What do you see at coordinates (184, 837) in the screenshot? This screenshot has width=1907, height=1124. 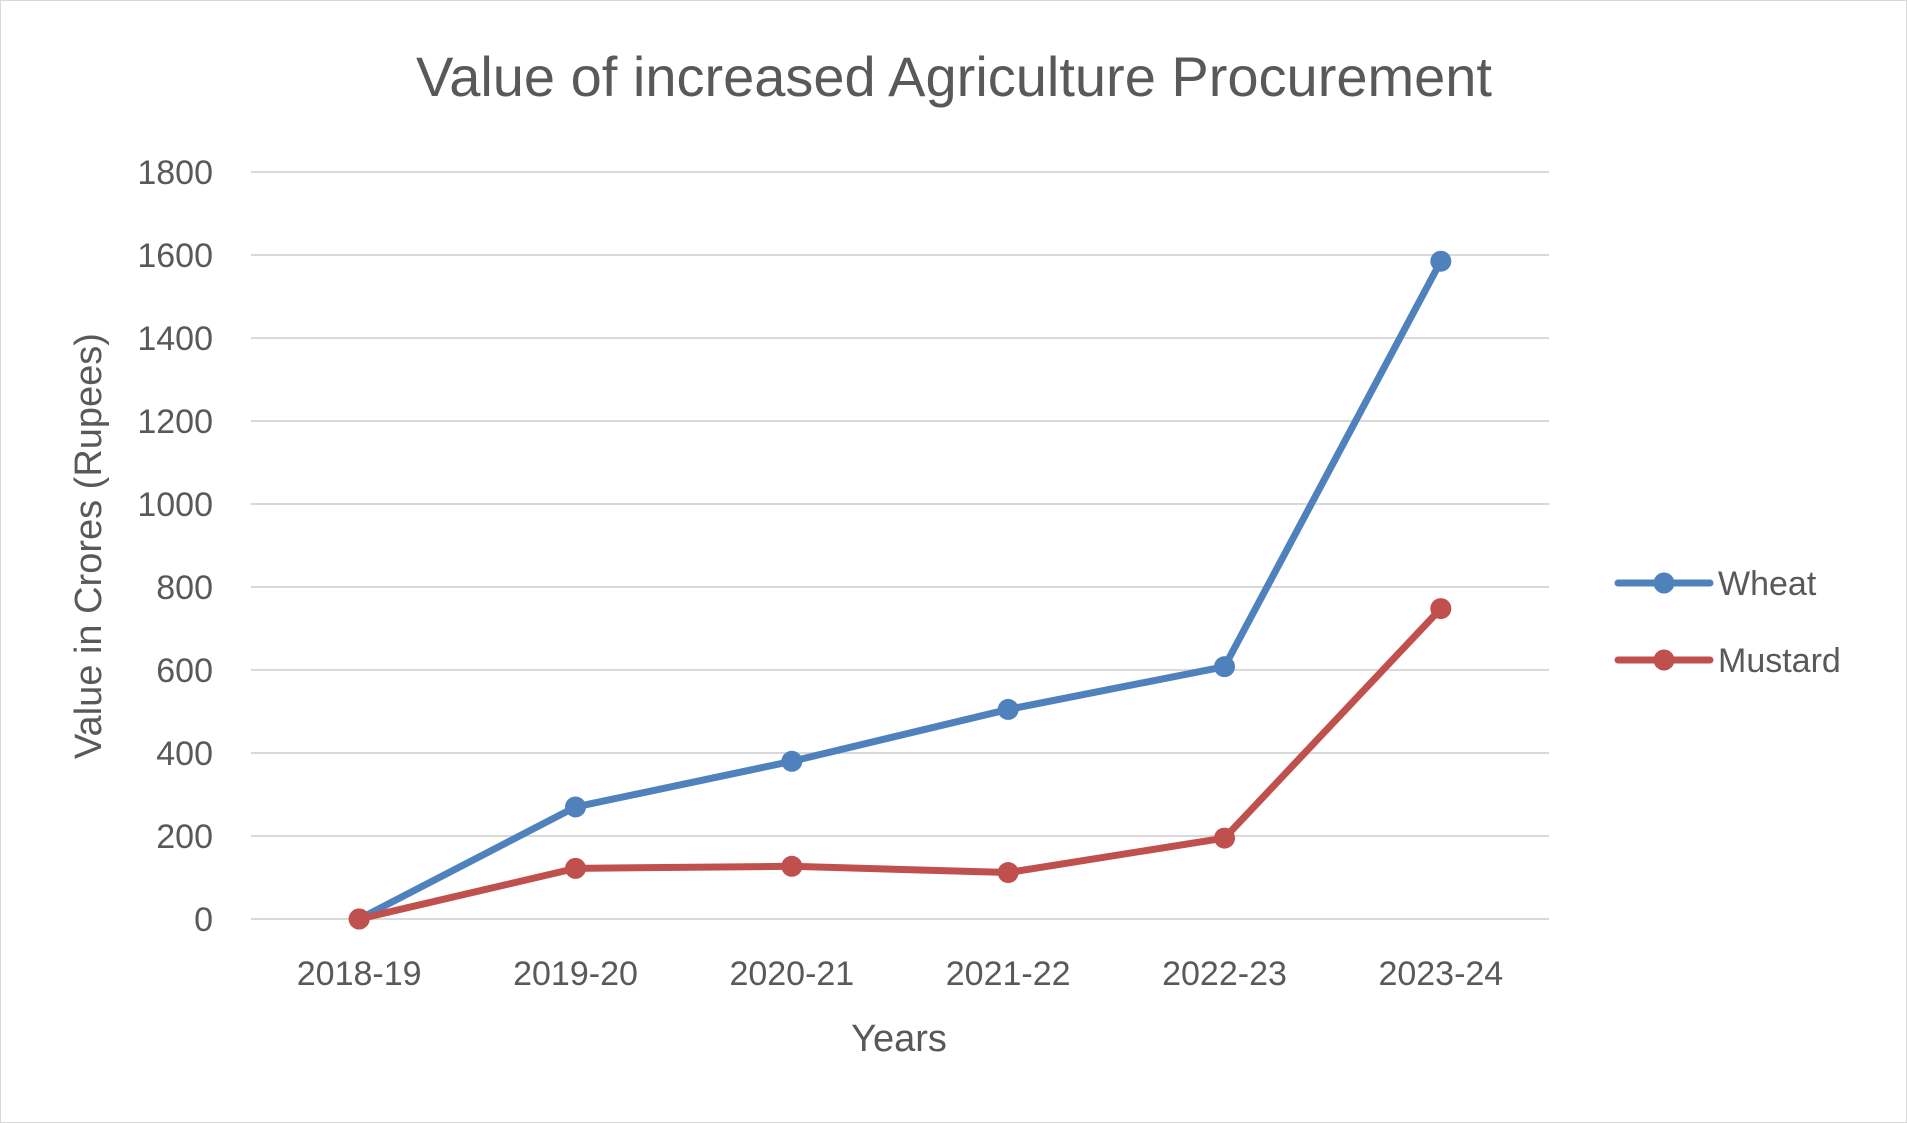 I see `y-tick-label: 200` at bounding box center [184, 837].